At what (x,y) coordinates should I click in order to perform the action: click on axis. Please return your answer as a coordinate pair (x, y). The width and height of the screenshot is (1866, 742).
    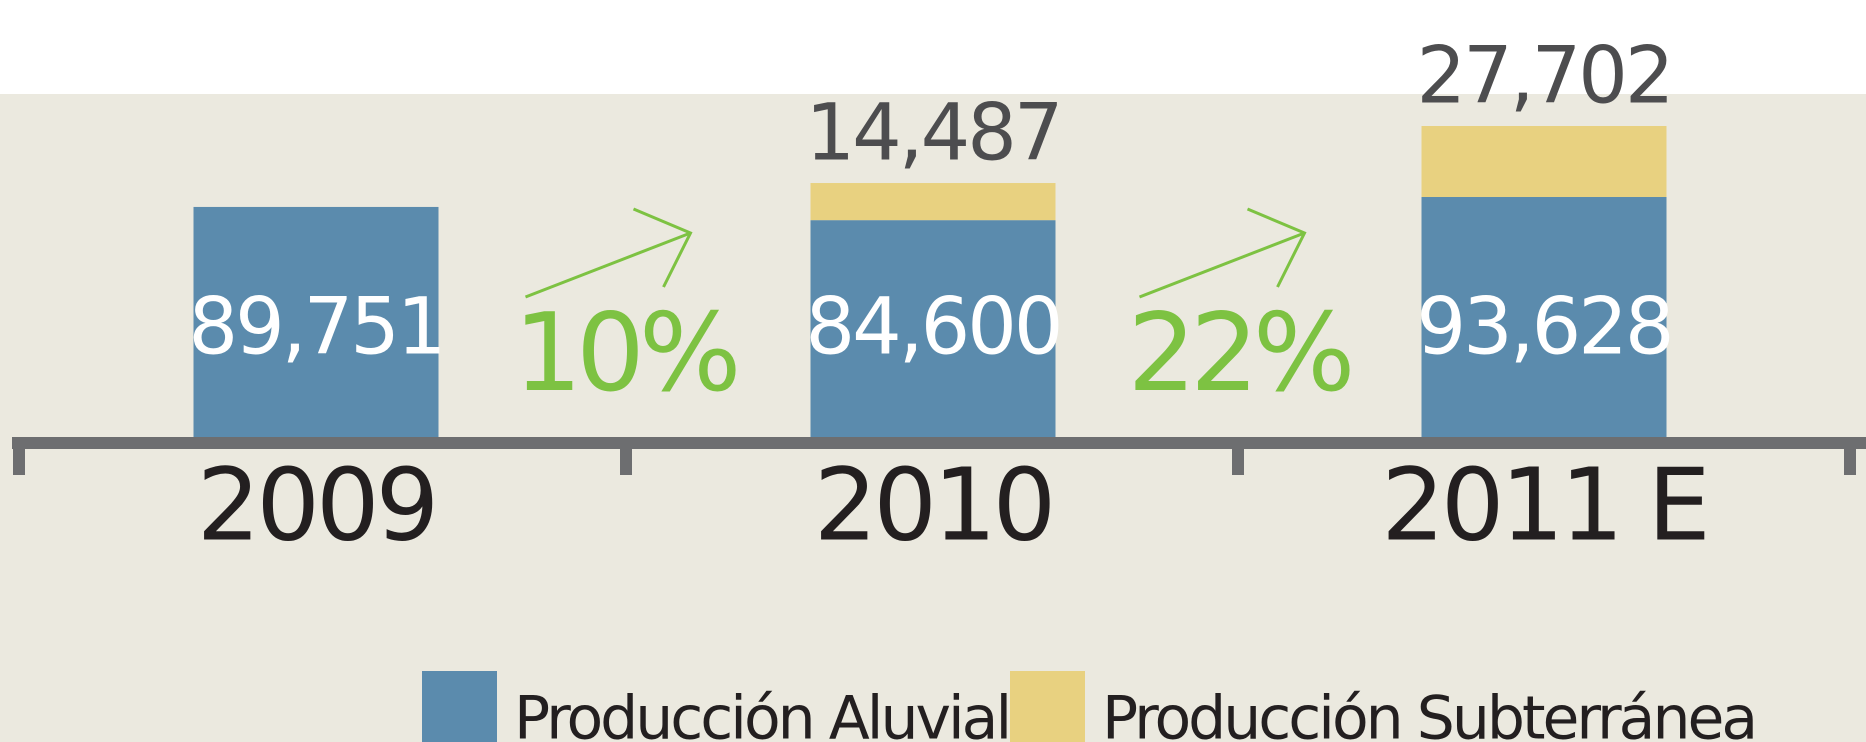
    Looking at the image, I should click on (939, 456).